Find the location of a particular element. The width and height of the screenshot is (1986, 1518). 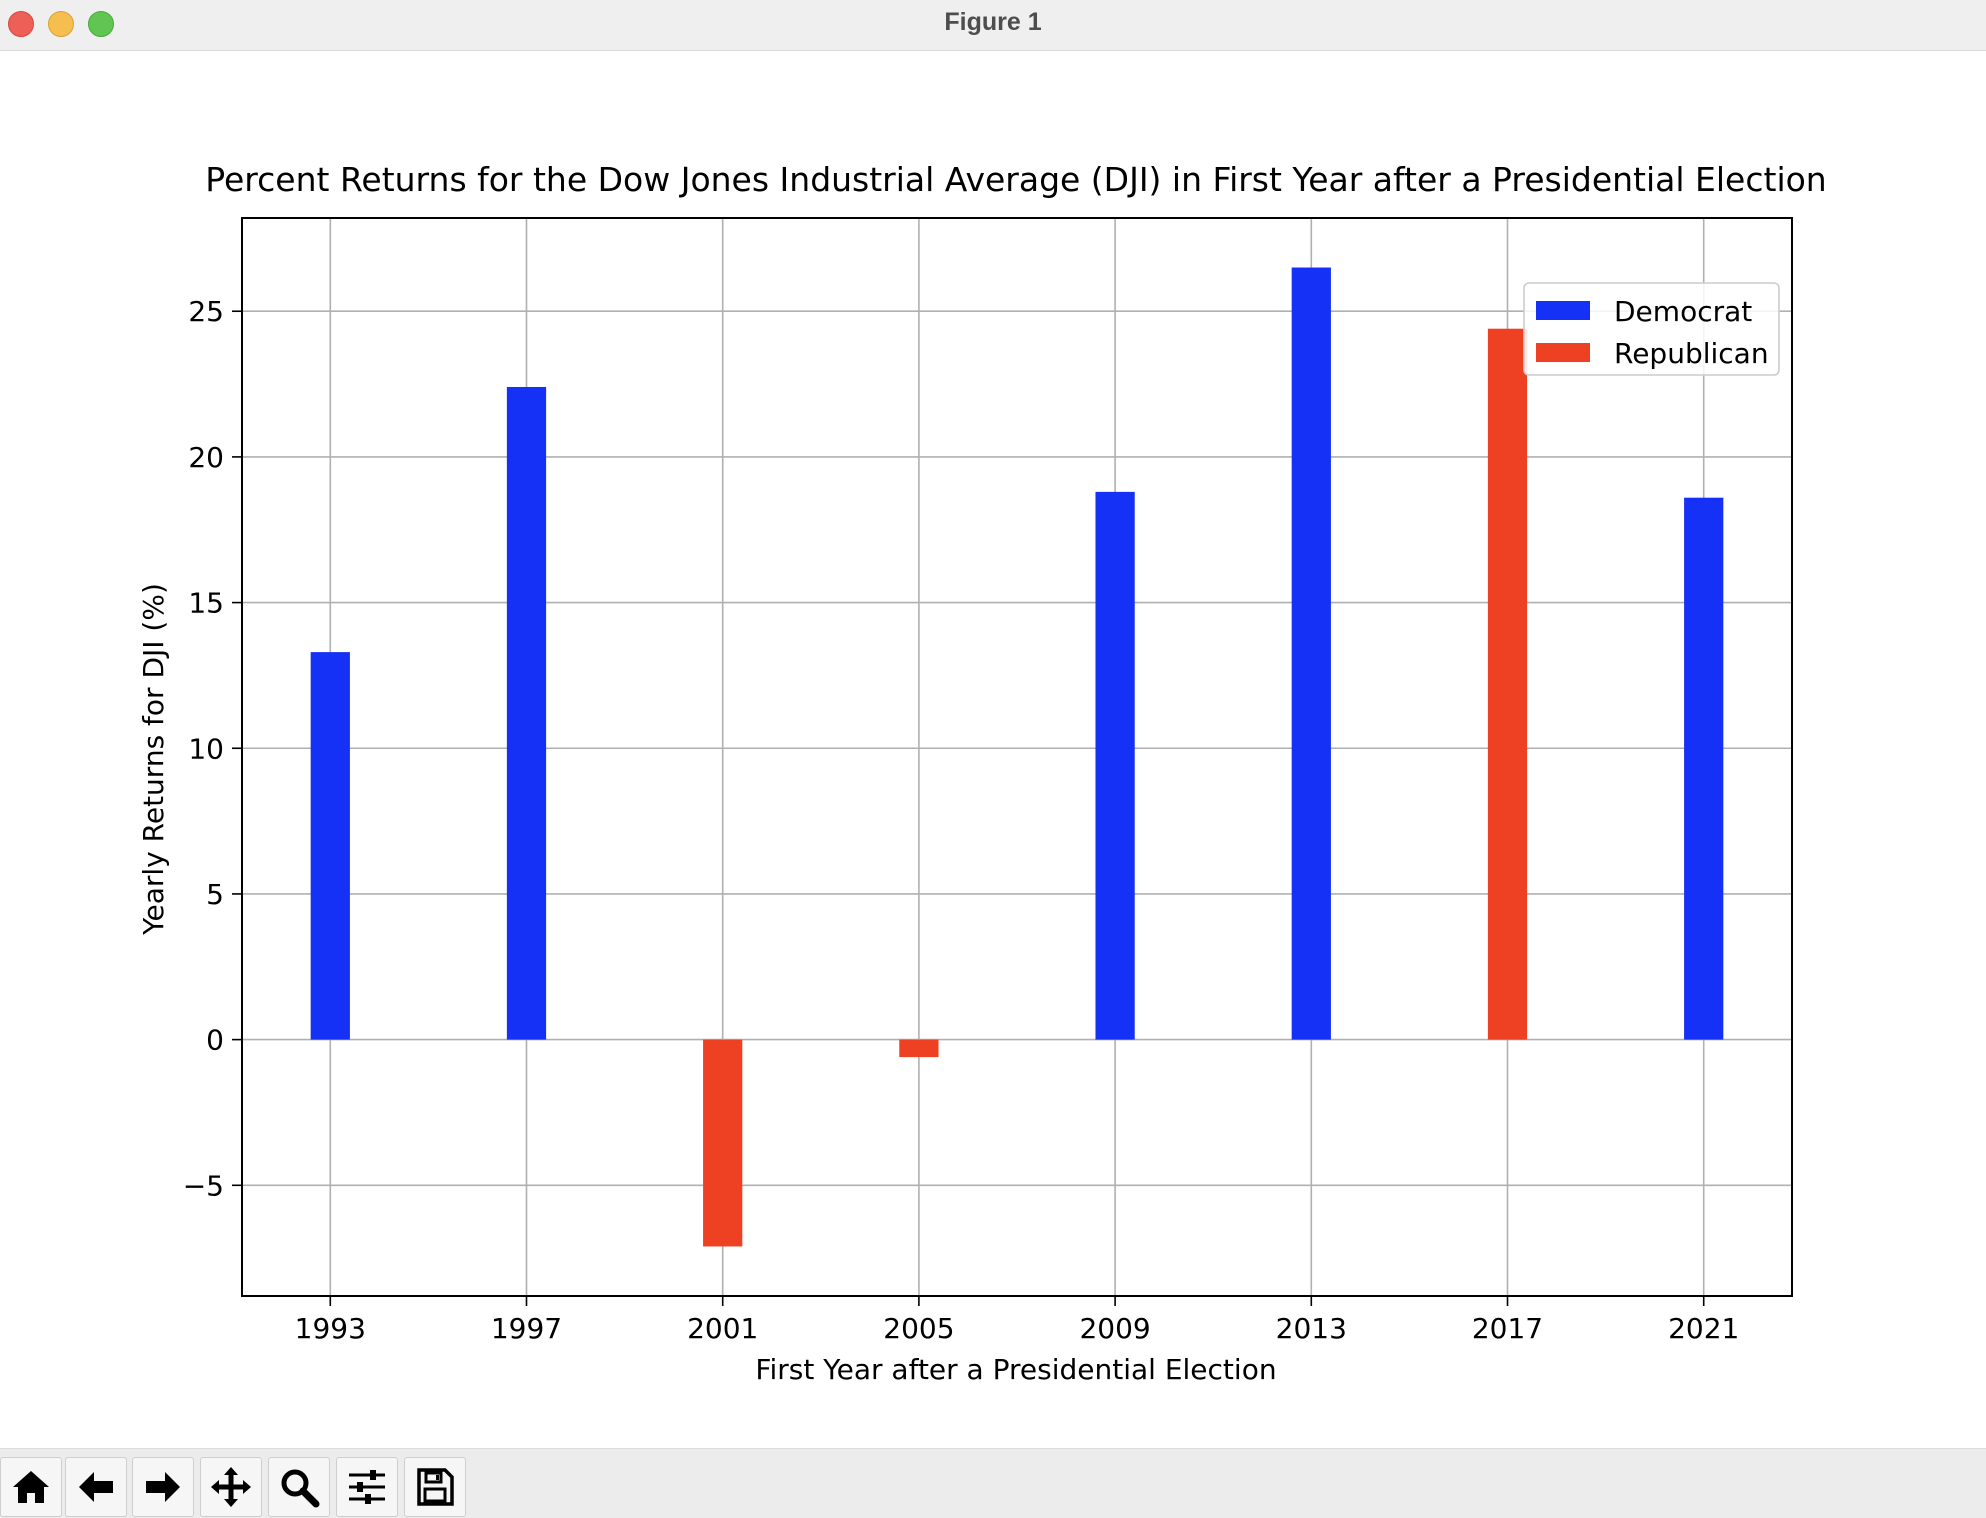

x-tick-label: 1997 is located at coordinates (526, 1328).